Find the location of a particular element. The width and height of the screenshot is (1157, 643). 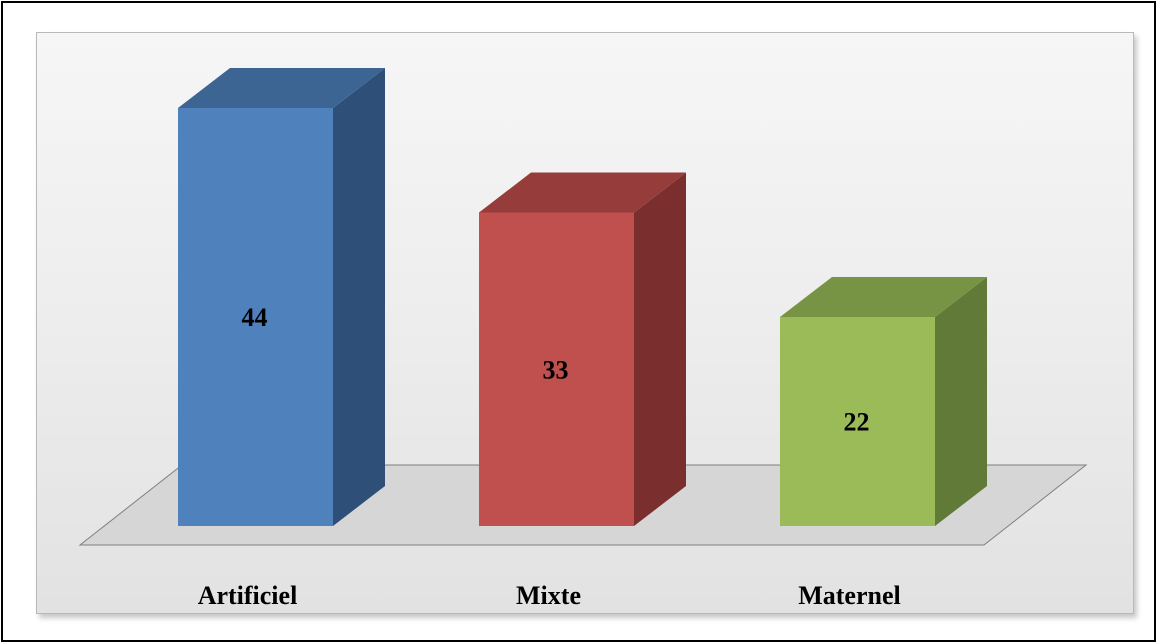

bar-front-maternel is located at coordinates (857, 421).